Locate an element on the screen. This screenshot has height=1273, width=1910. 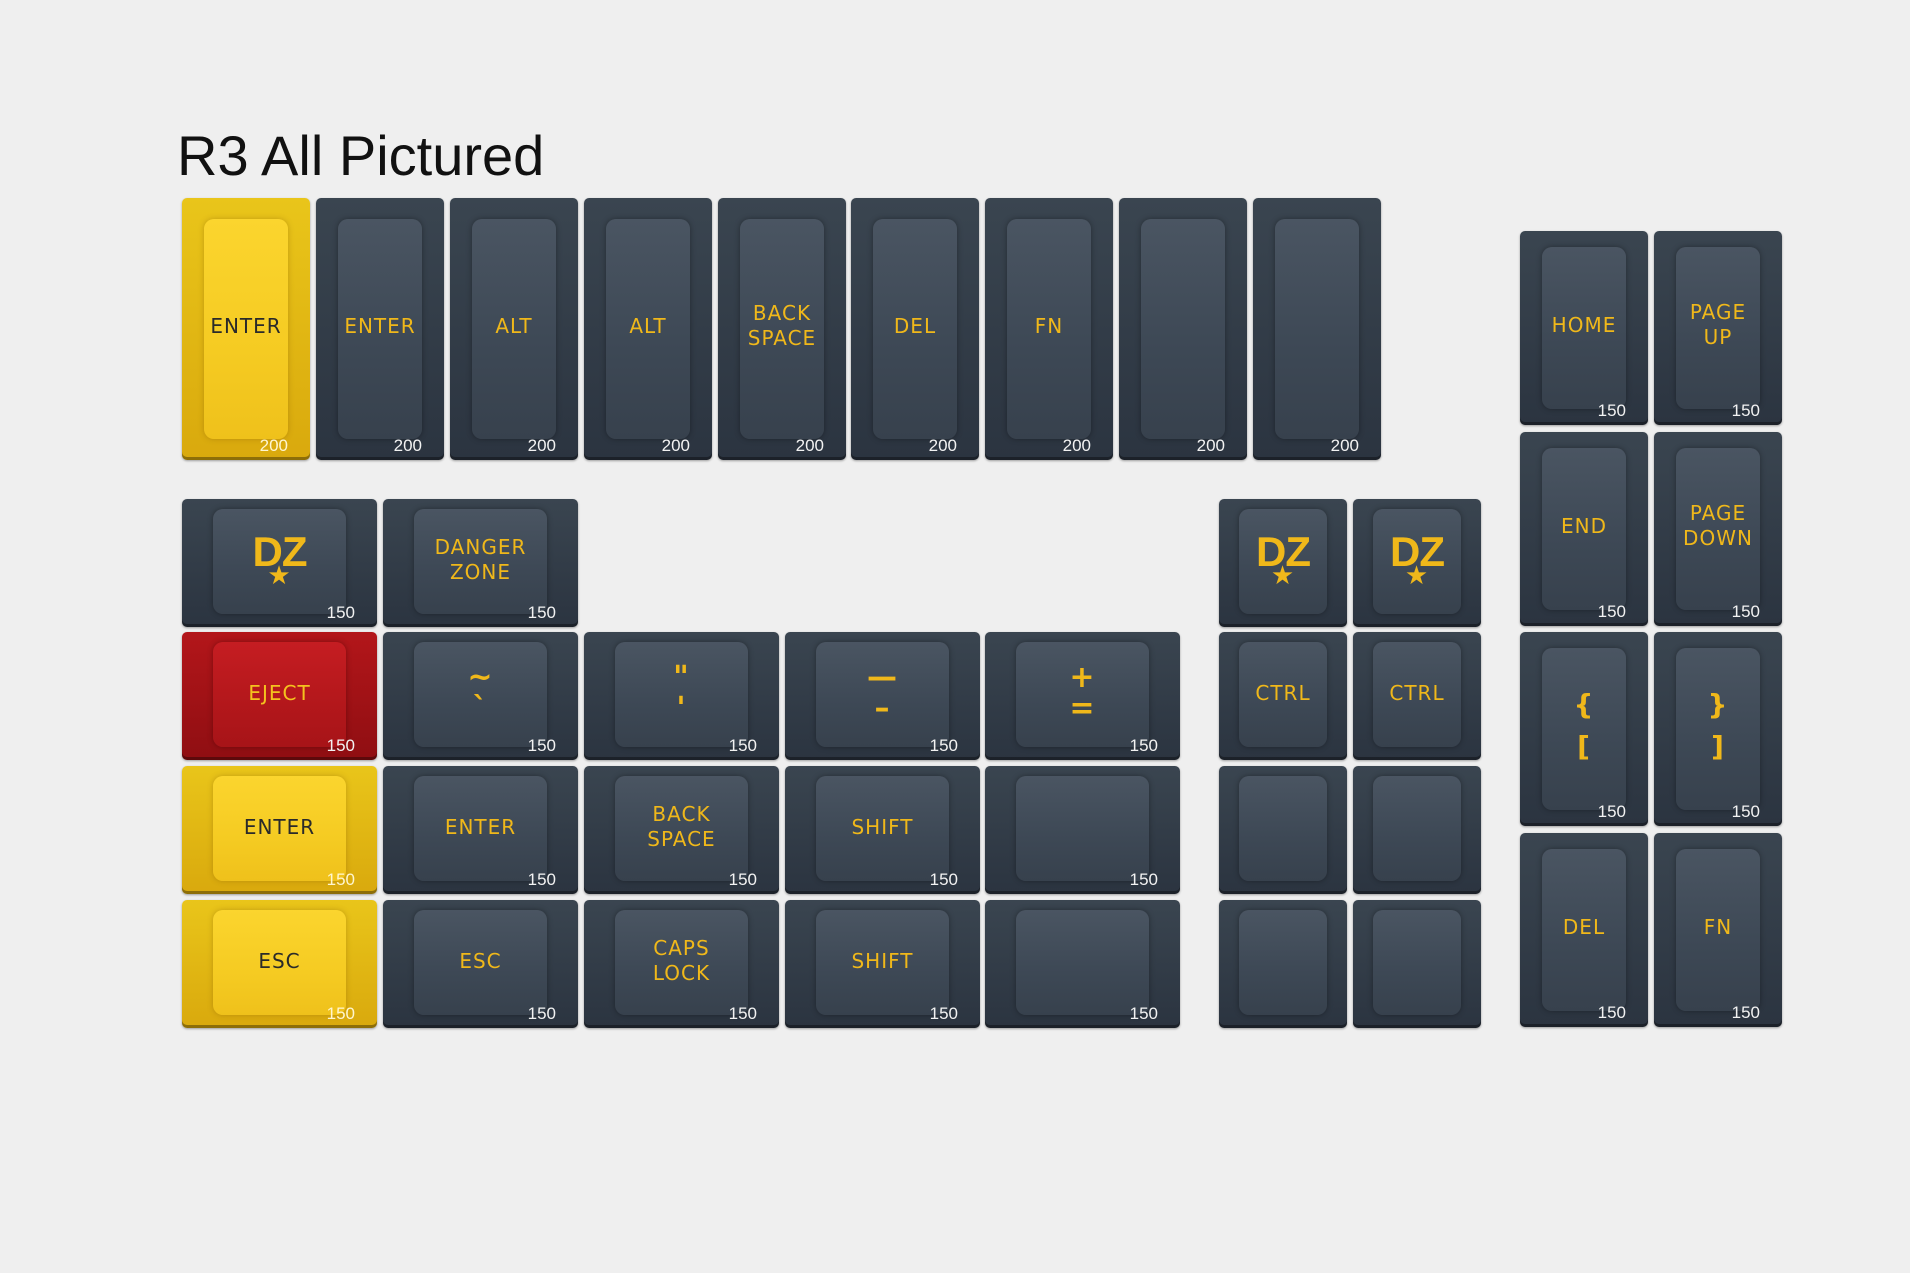
keycap-symbol: } ] 150 is located at coordinates (1718, 729).